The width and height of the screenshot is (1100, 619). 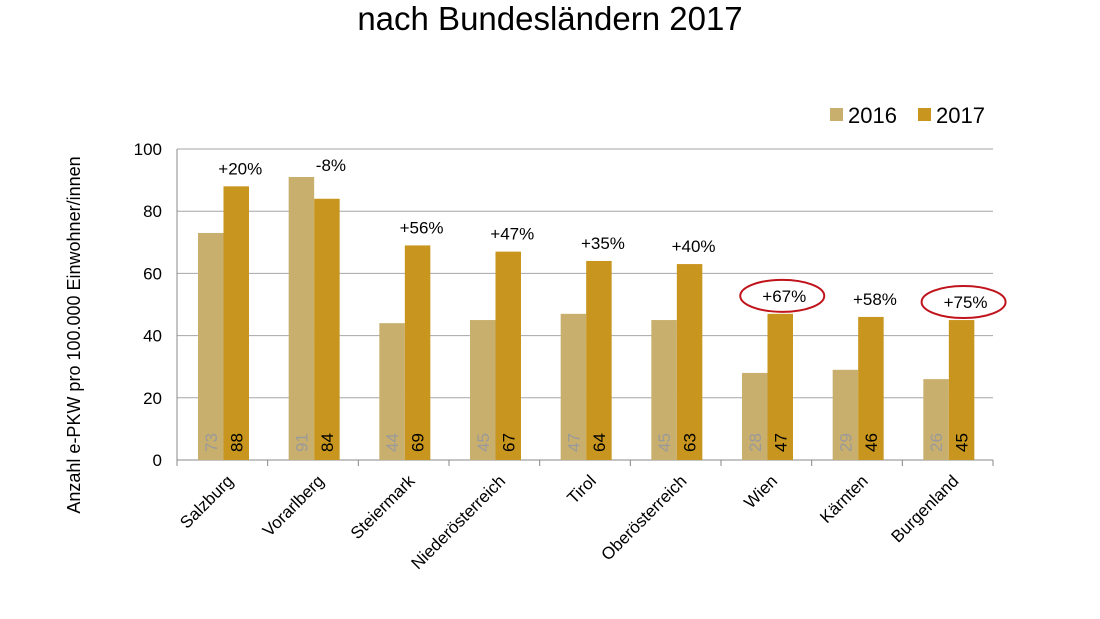 What do you see at coordinates (508, 442) in the screenshot?
I see `bar-value-label: 67` at bounding box center [508, 442].